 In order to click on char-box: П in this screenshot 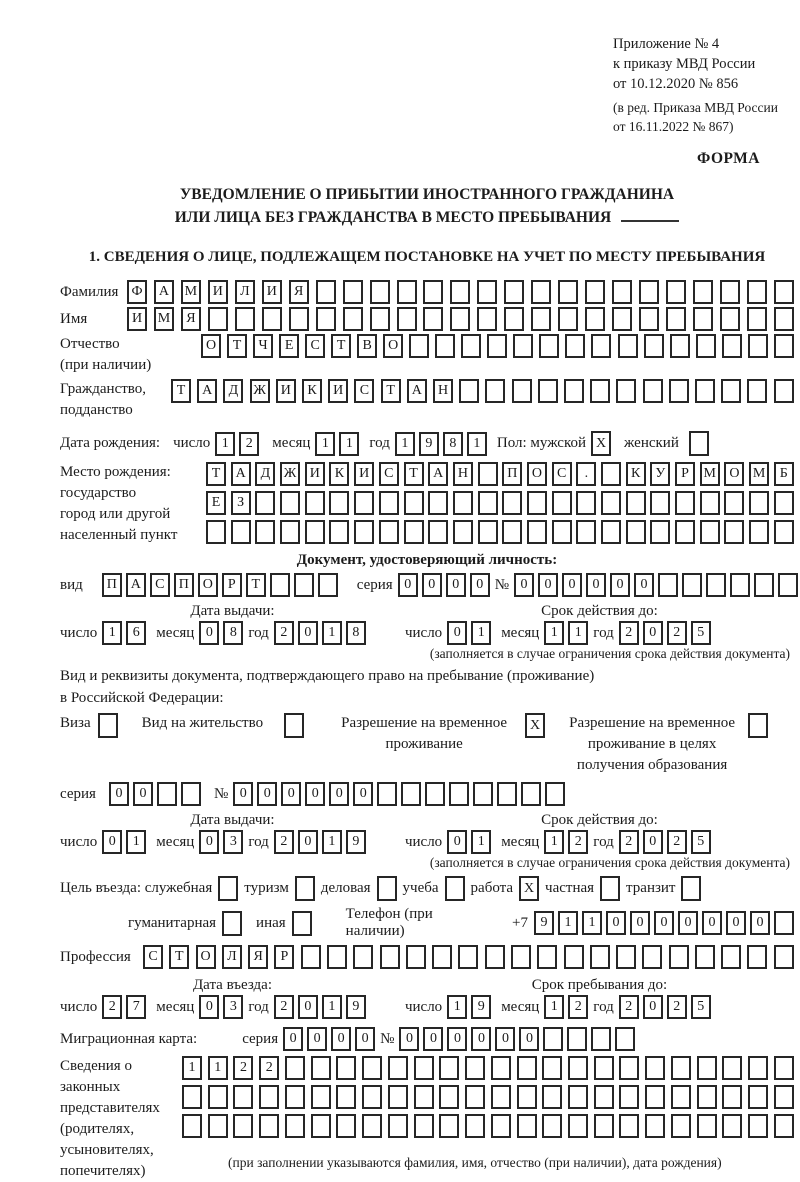, I will do `click(512, 474)`.